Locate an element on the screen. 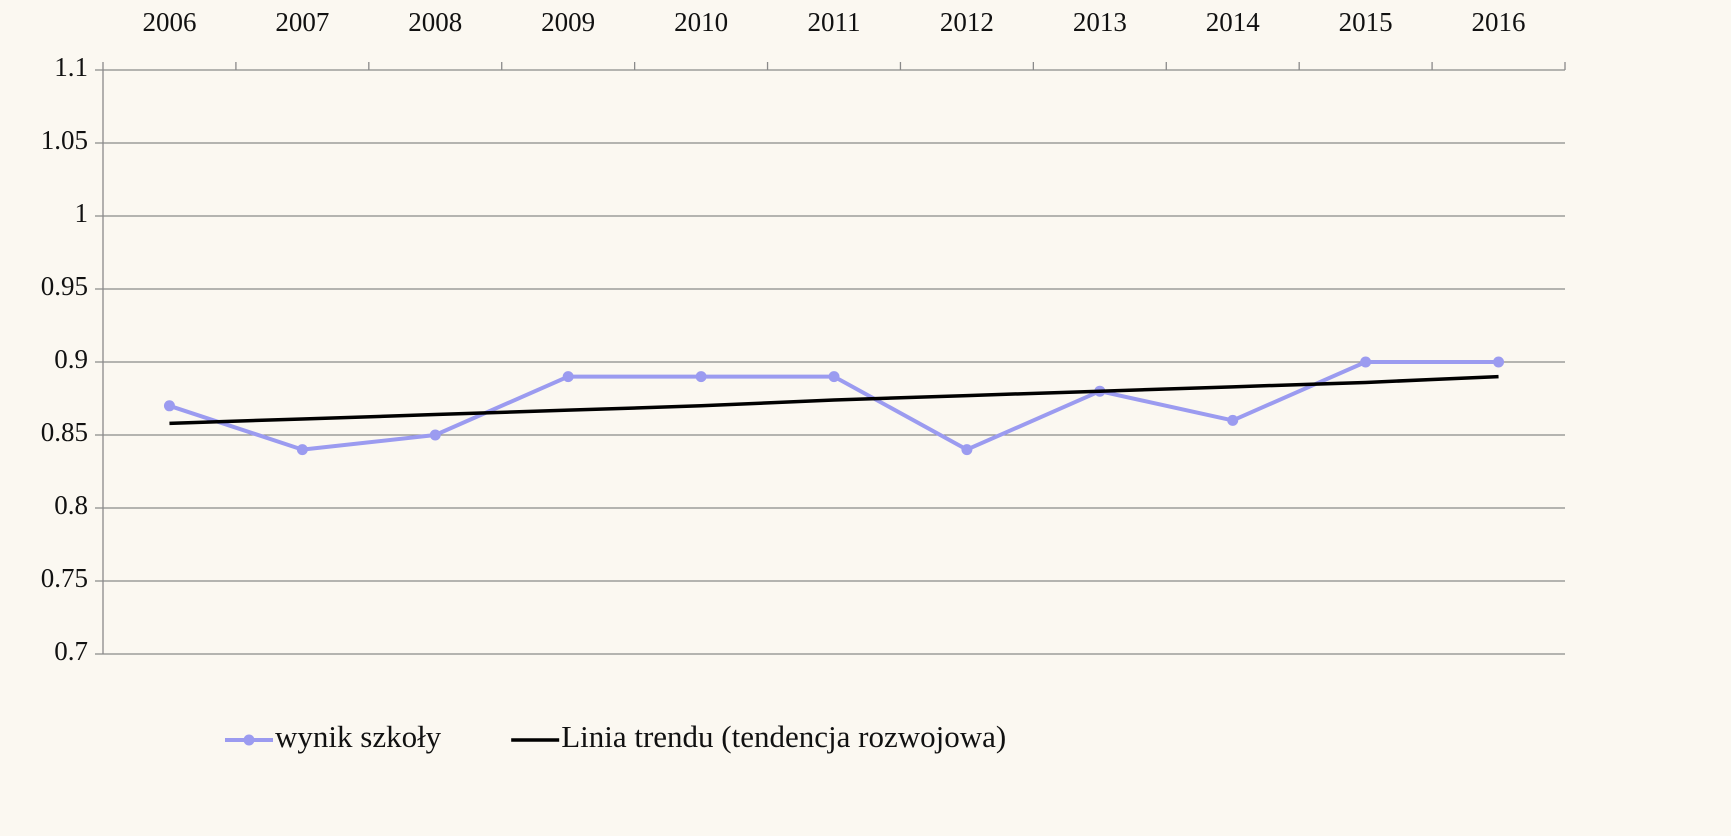 This screenshot has width=1731, height=836. legend-label: wynik szkoły is located at coordinates (358, 736).